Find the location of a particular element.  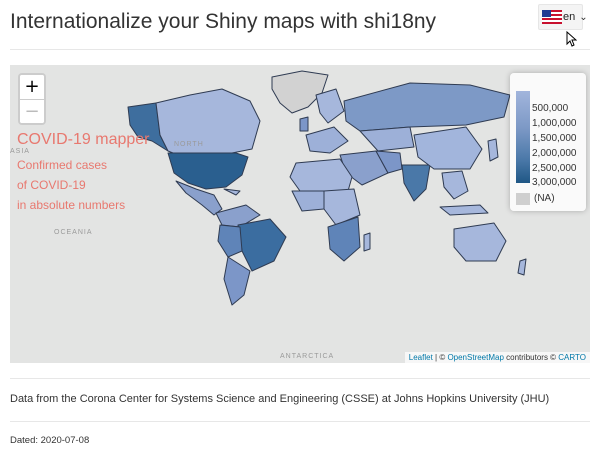

map-label-antarctica: ANTARCTICA is located at coordinates (307, 356).